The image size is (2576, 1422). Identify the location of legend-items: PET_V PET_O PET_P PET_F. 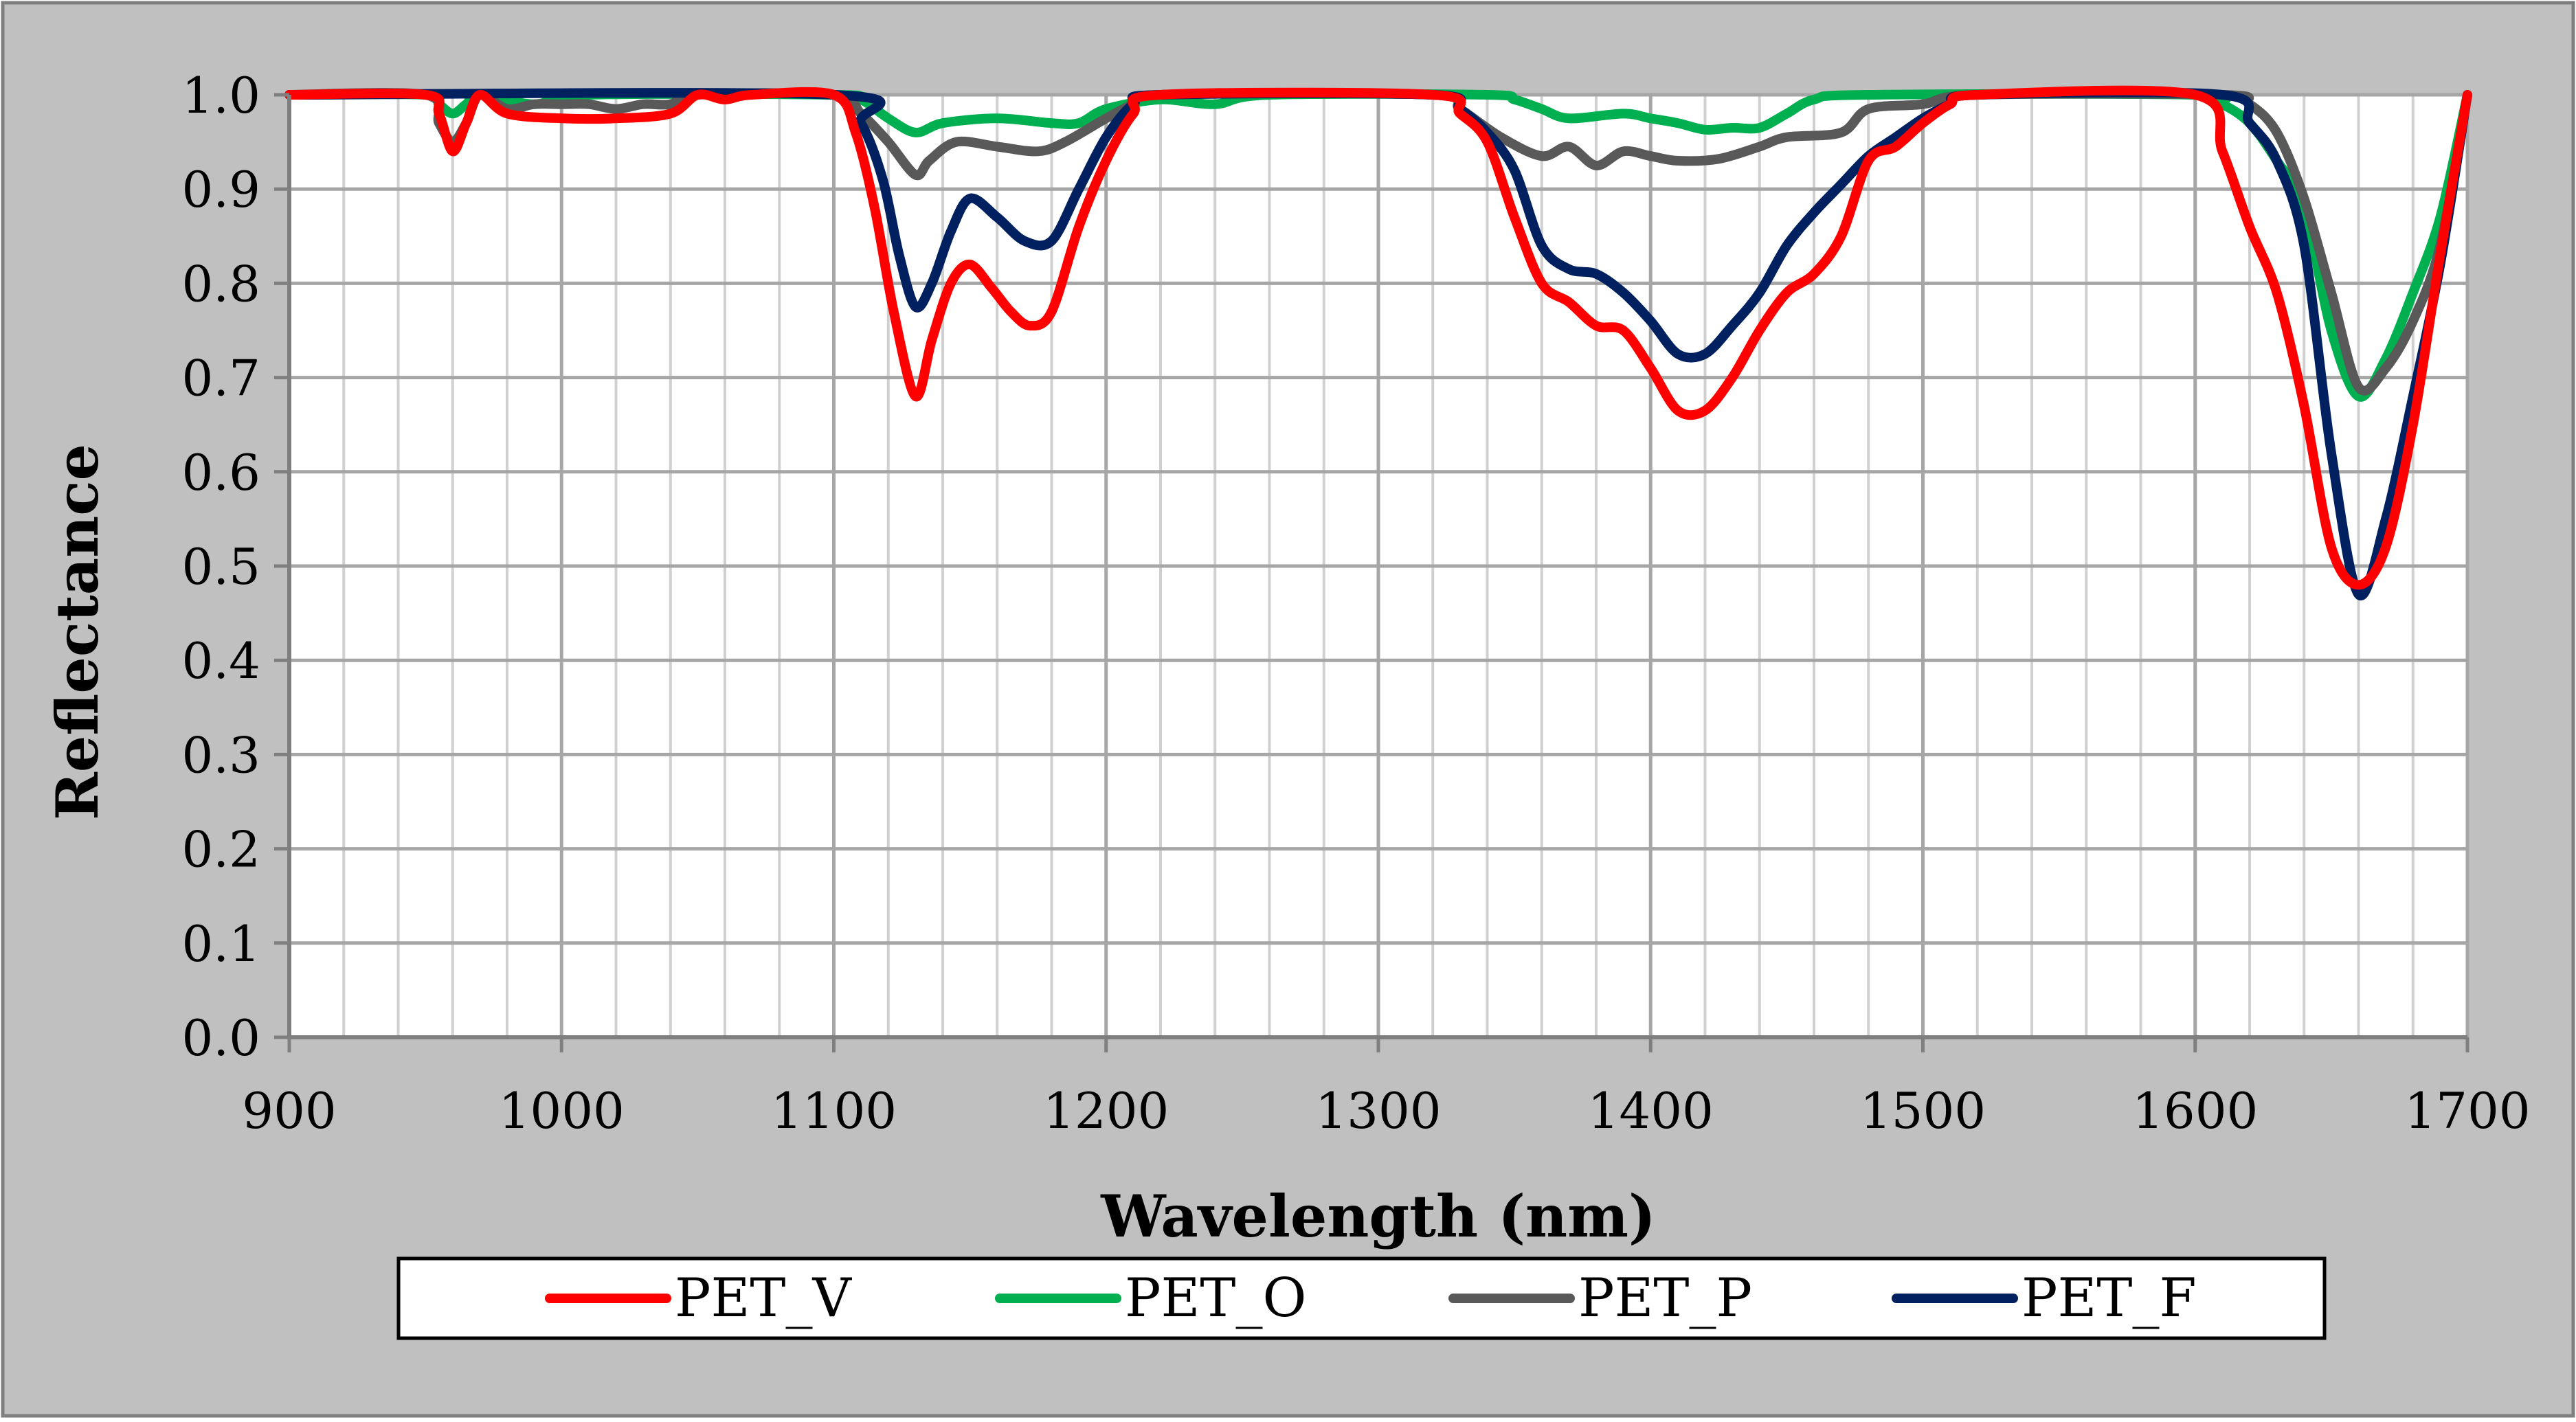
(1371, 1298).